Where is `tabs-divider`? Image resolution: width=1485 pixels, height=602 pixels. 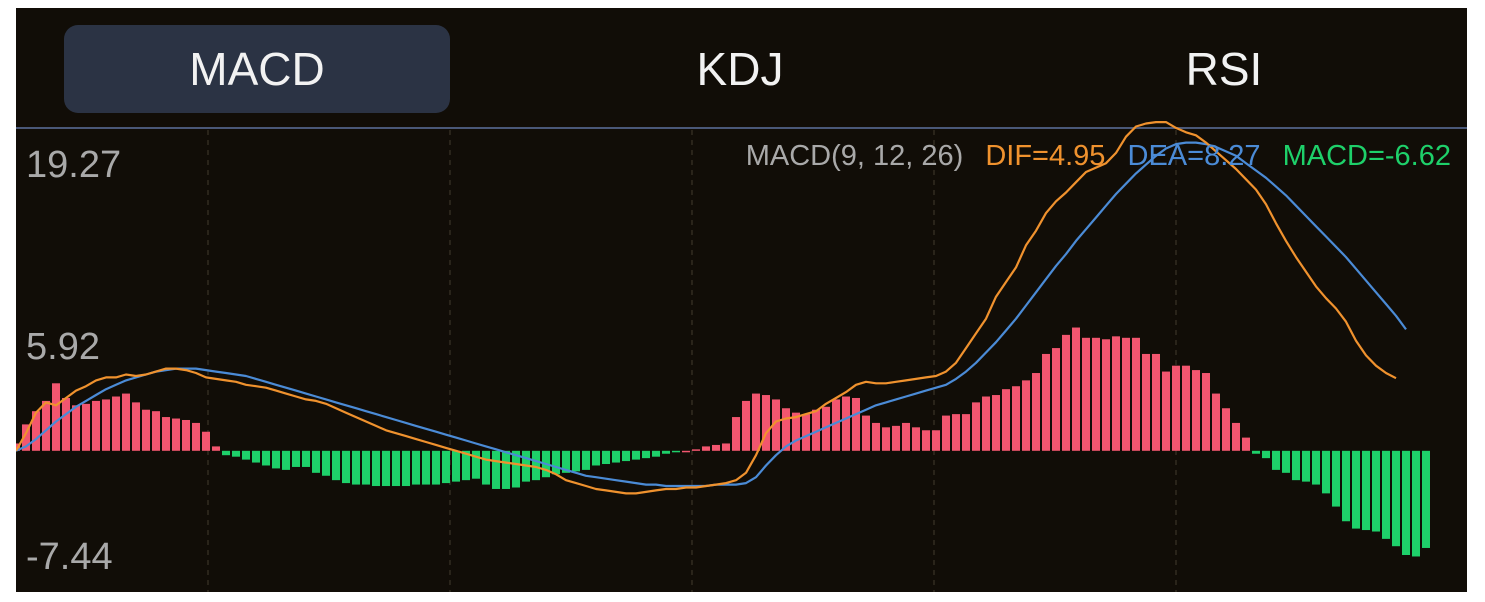 tabs-divider is located at coordinates (741, 128).